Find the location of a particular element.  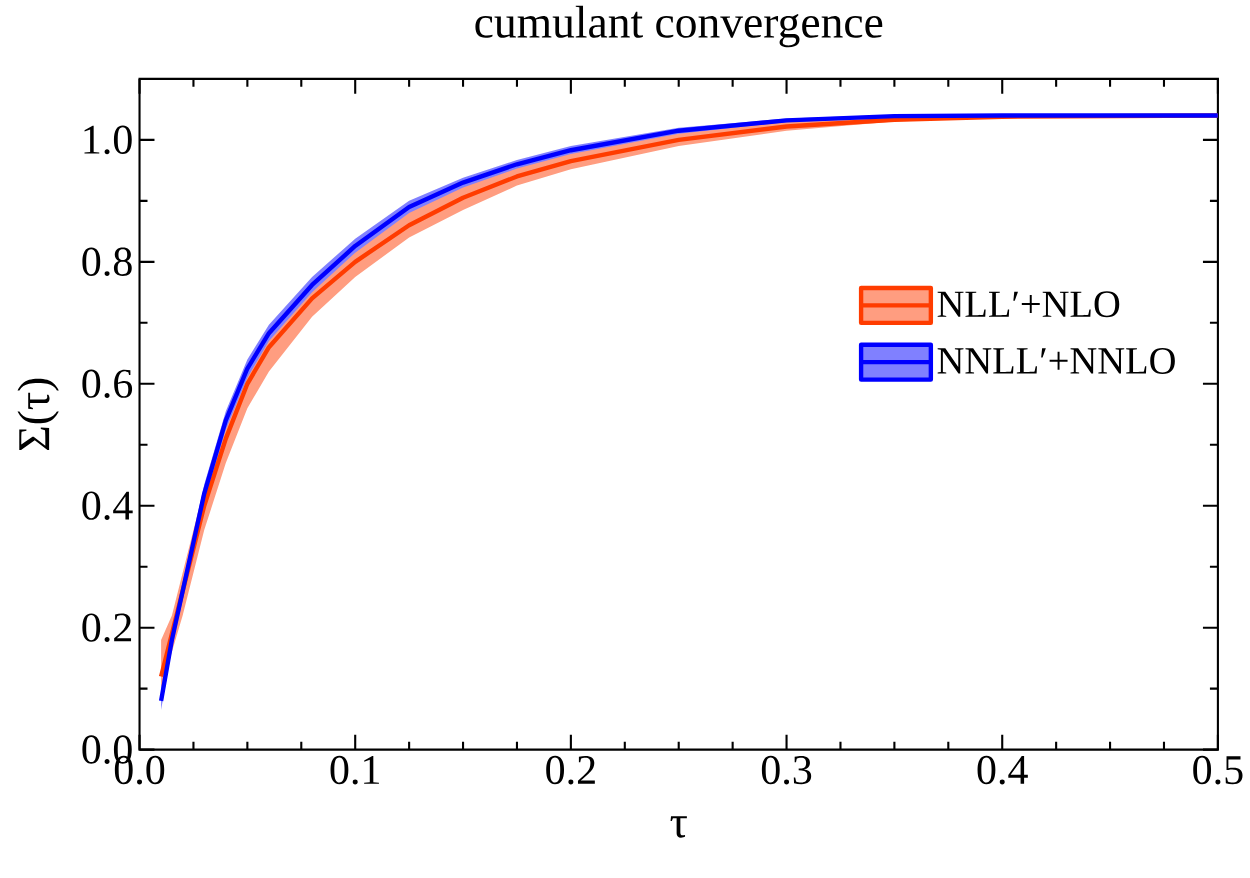

y-tick-label: 1.0 is located at coordinates (108, 140).